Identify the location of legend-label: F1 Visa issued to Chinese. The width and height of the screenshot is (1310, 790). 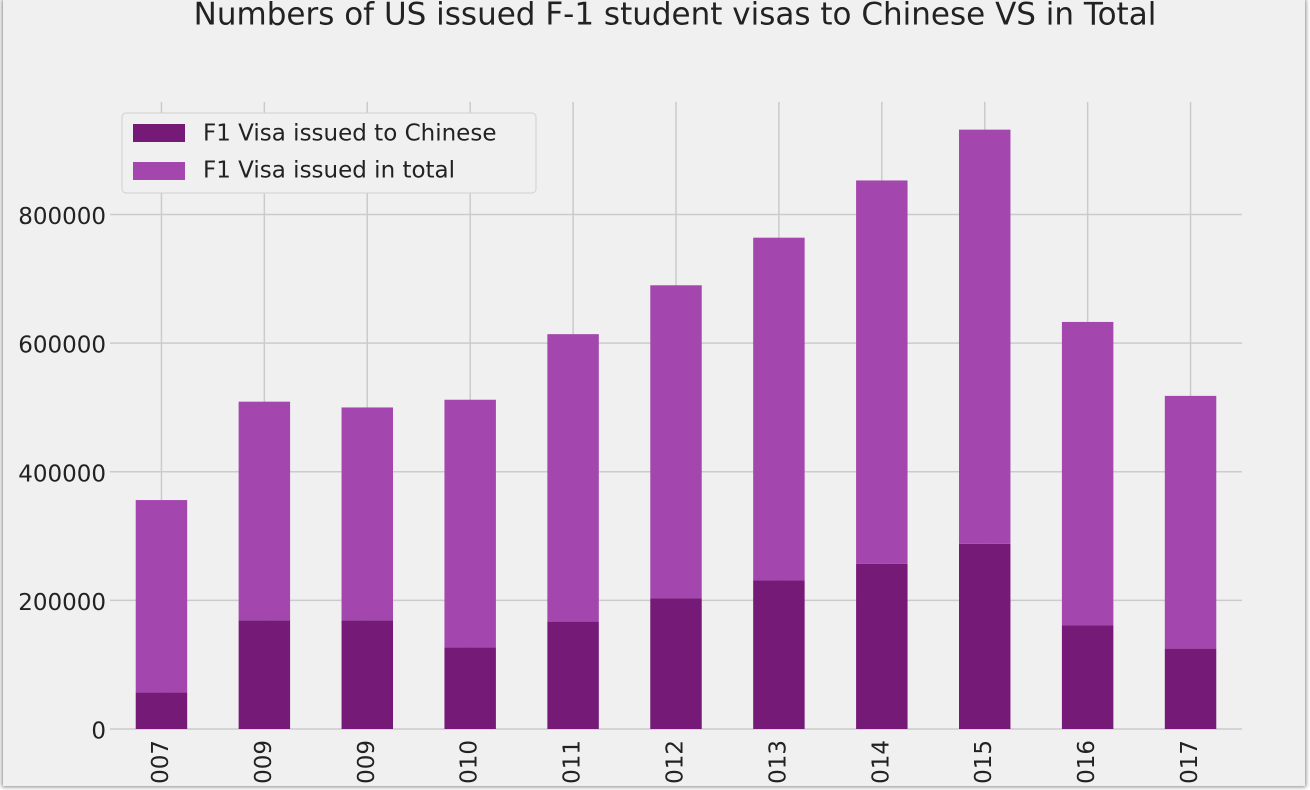
(349, 134).